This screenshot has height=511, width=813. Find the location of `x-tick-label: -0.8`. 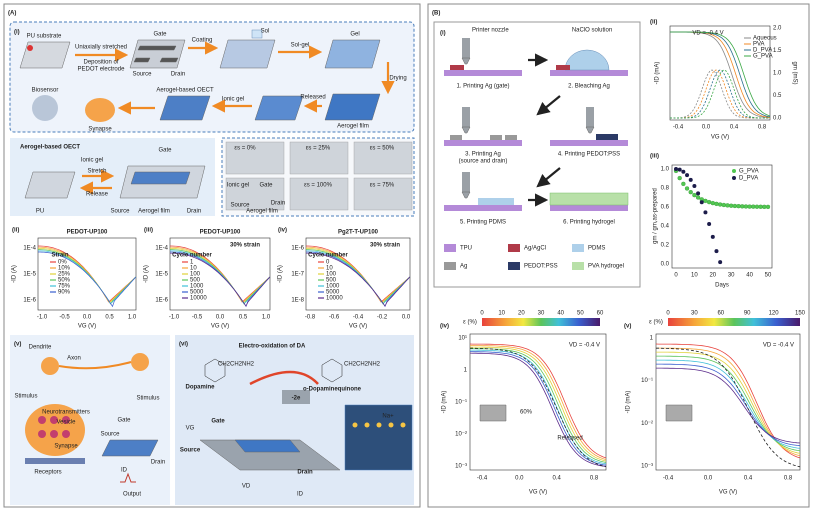

x-tick-label: -0.8 is located at coordinates (310, 318).